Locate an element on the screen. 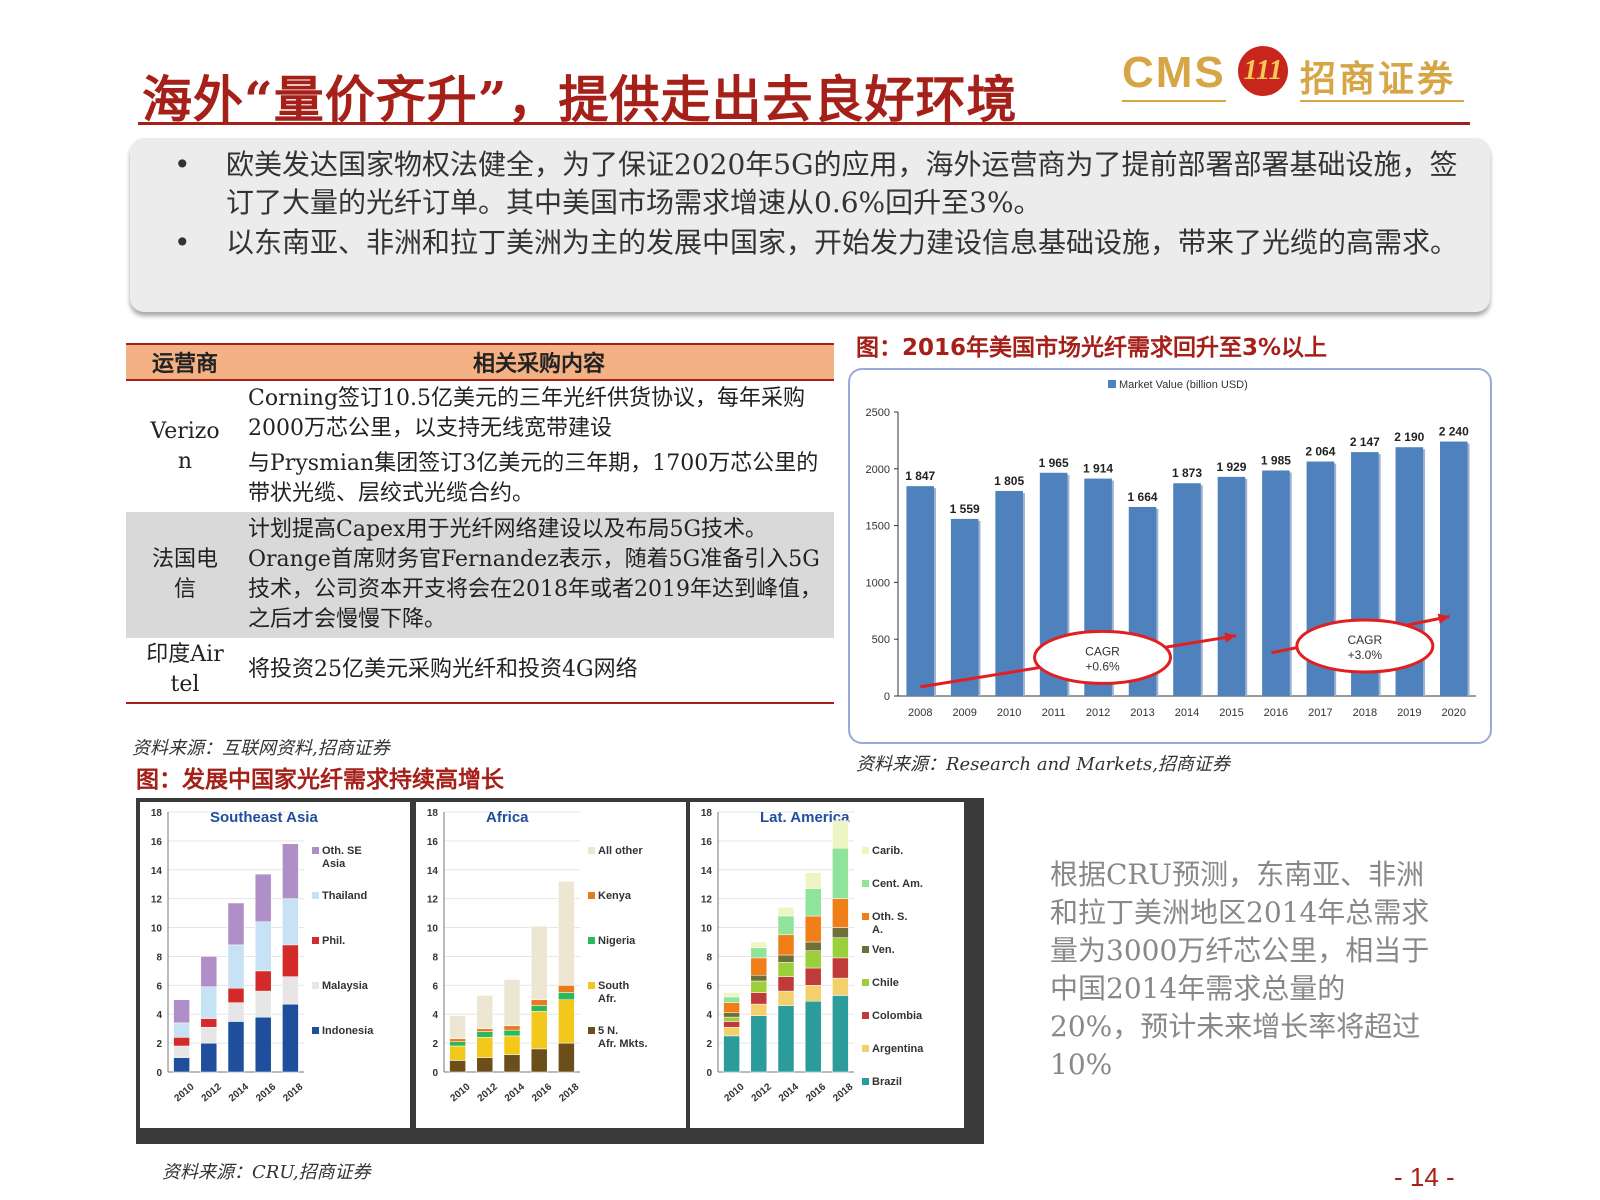 This screenshot has height=1200, width=1600. developing-figure-source: 资料来源：CRU,招商证券 is located at coordinates (266, 1172).